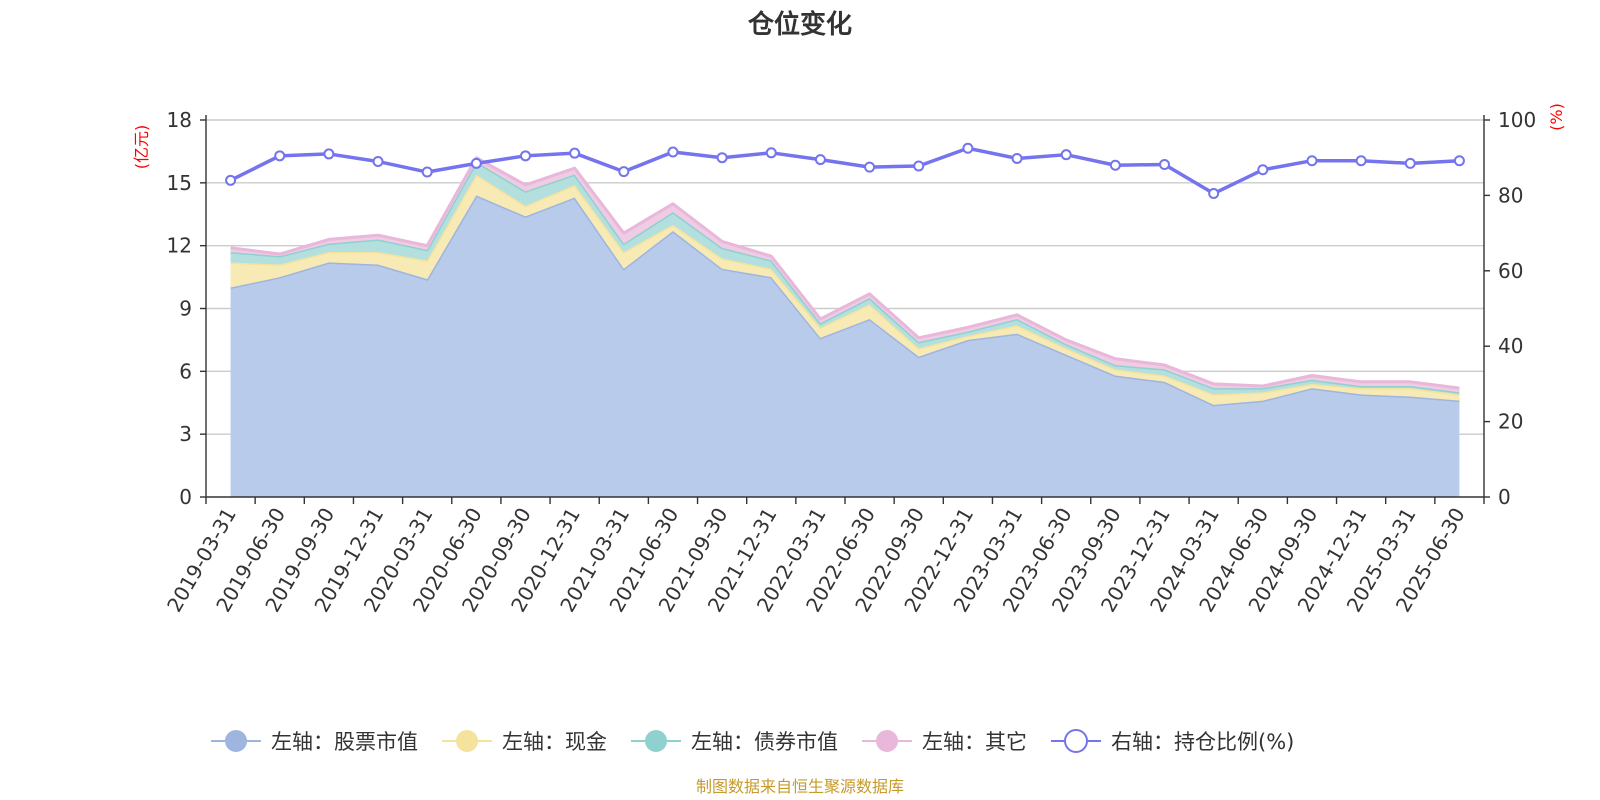 The height and width of the screenshot is (800, 1600). Describe the element at coordinates (185, 309) in the screenshot. I see `left-axis-tick-label: 9` at that location.